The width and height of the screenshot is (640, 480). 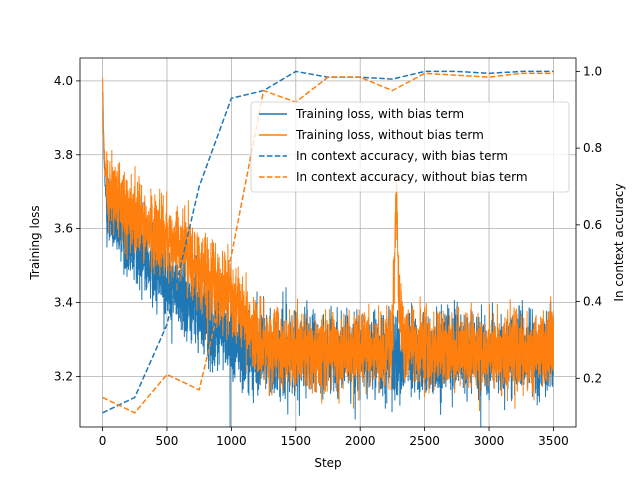 What do you see at coordinates (63, 376) in the screenshot?
I see `y-tick-label: 3.2` at bounding box center [63, 376].